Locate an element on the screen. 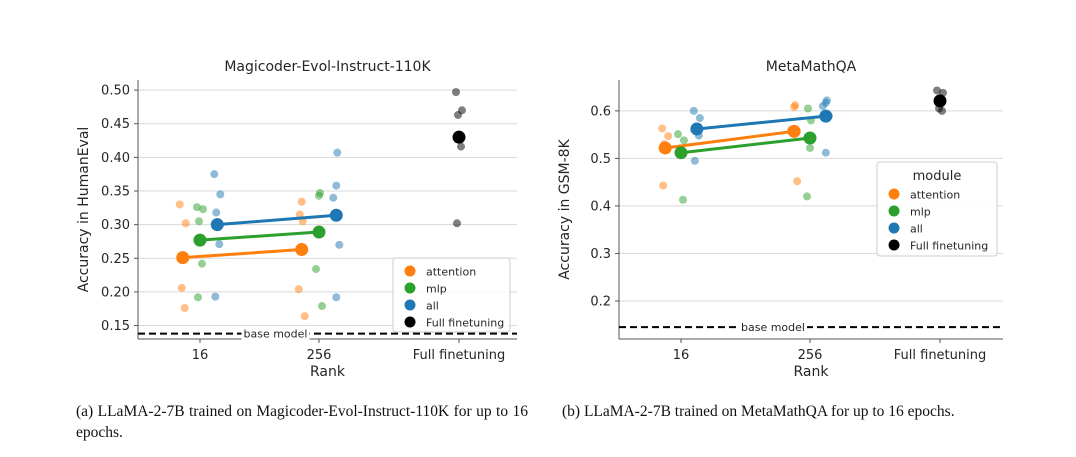 This screenshot has height=457, width=1076. legend-label: all is located at coordinates (432, 306).